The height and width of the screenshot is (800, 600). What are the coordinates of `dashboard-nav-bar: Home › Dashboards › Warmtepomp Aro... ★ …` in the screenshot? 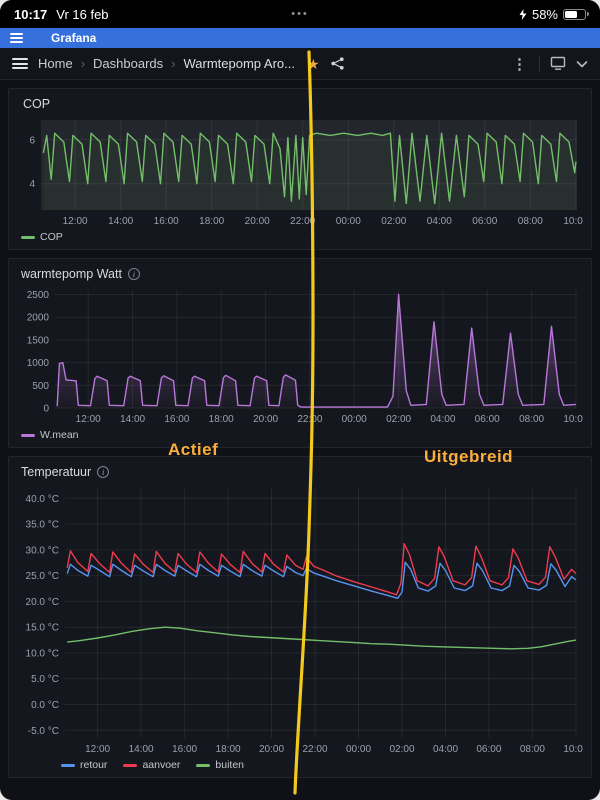 It's located at (300, 64).